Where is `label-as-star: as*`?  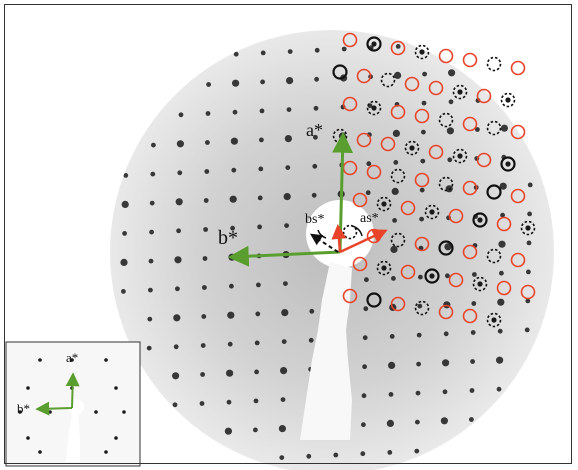
label-as-star: as* is located at coordinates (369, 218).